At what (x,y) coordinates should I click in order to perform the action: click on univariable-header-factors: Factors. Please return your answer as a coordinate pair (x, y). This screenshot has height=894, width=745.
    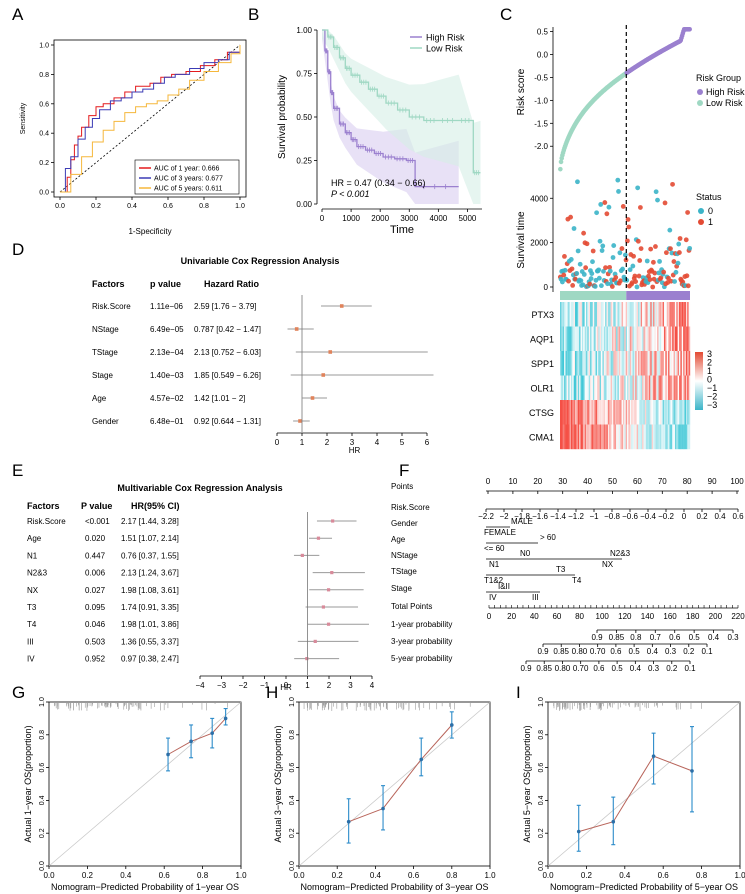
    Looking at the image, I should click on (108, 284).